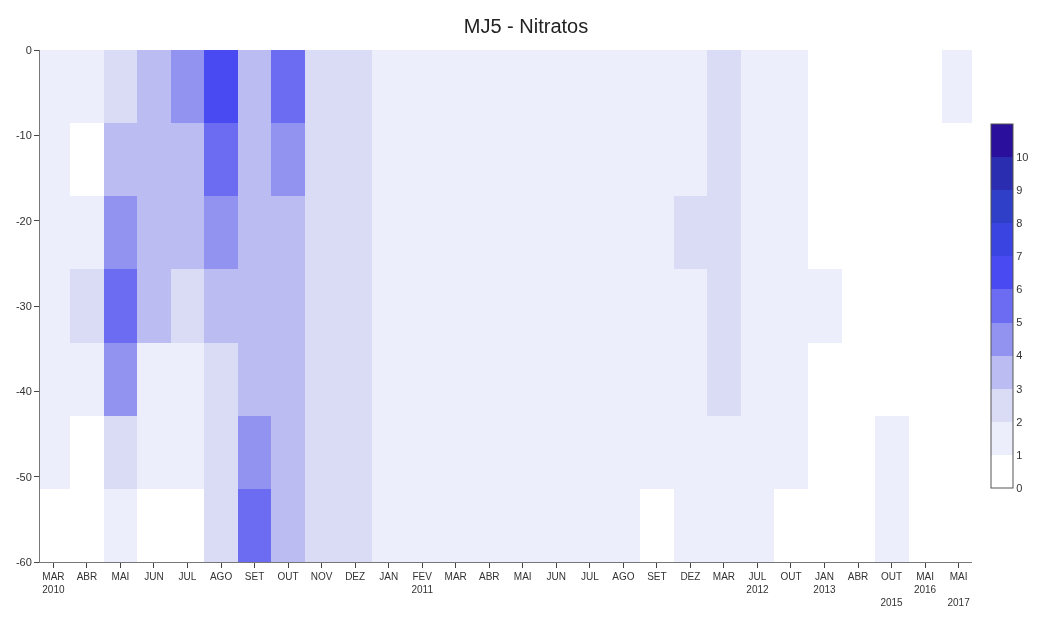  I want to click on color-bar-label: 6, so click(1019, 289).